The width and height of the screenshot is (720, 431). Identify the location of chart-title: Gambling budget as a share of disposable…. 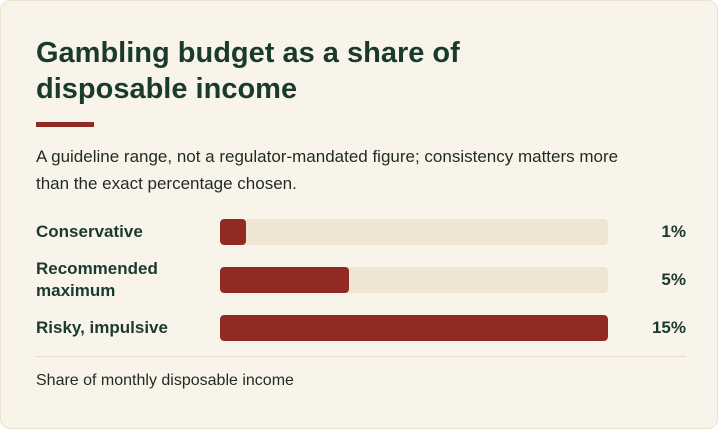
(248, 71).